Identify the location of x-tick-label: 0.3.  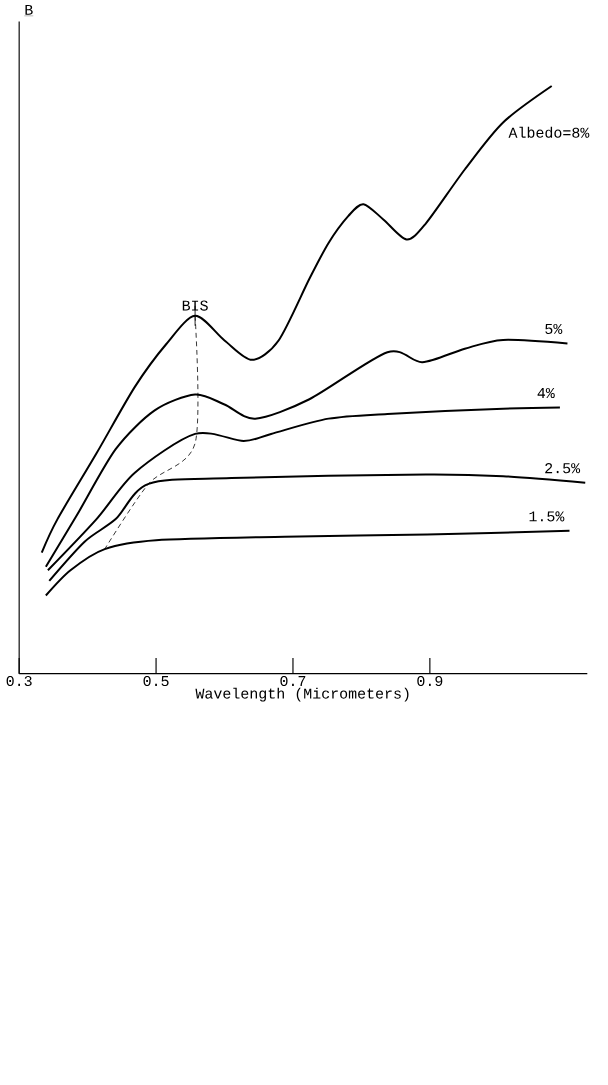
(19, 681).